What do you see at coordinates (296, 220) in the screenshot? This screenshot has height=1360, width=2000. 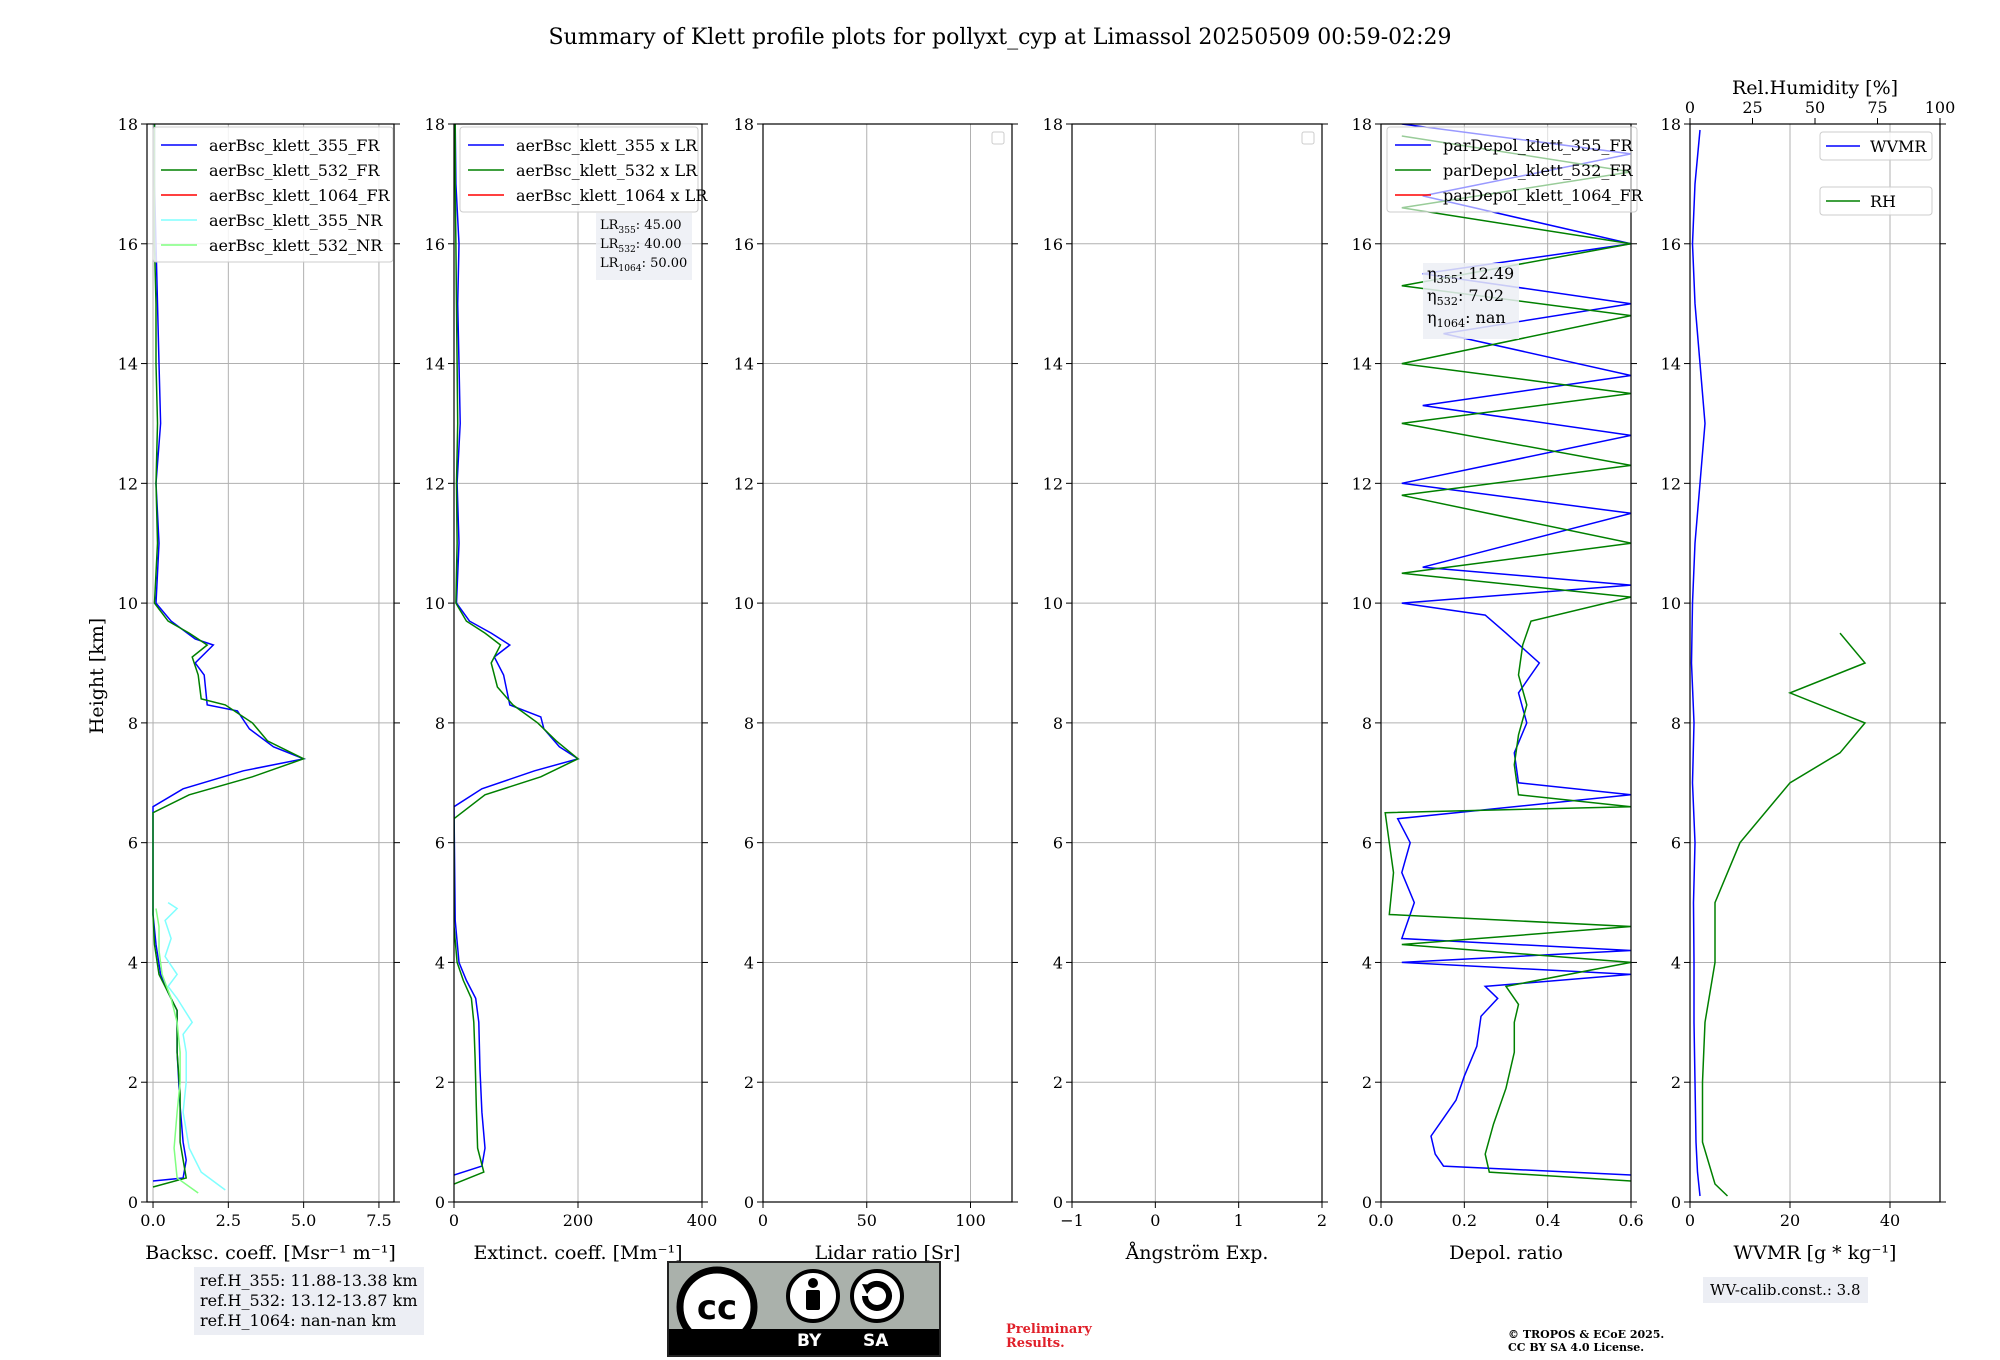 I see `legend-entry: aerBsc_klett_355_NR` at bounding box center [296, 220].